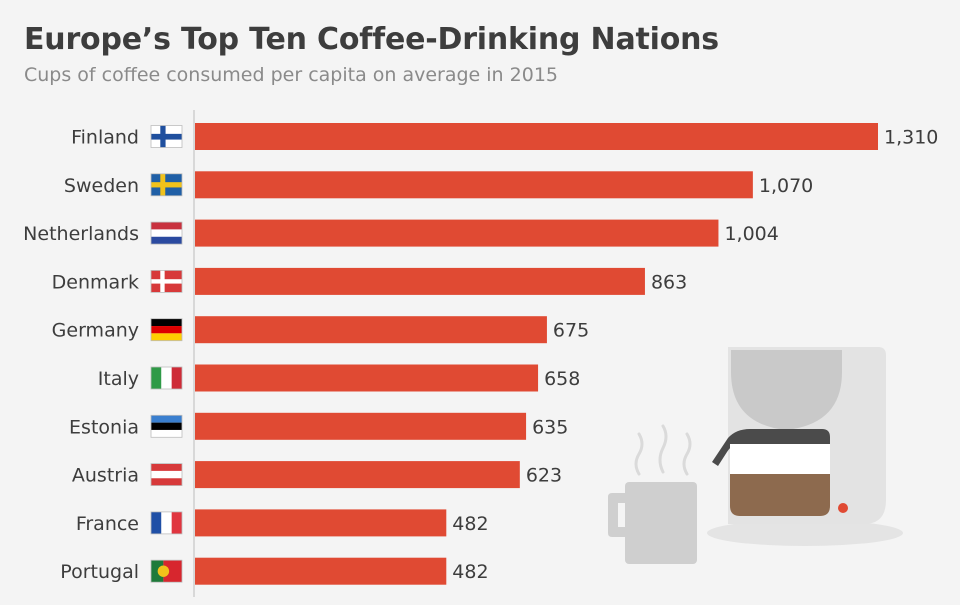  What do you see at coordinates (166, 330) in the screenshot?
I see `germany-flag-icon` at bounding box center [166, 330].